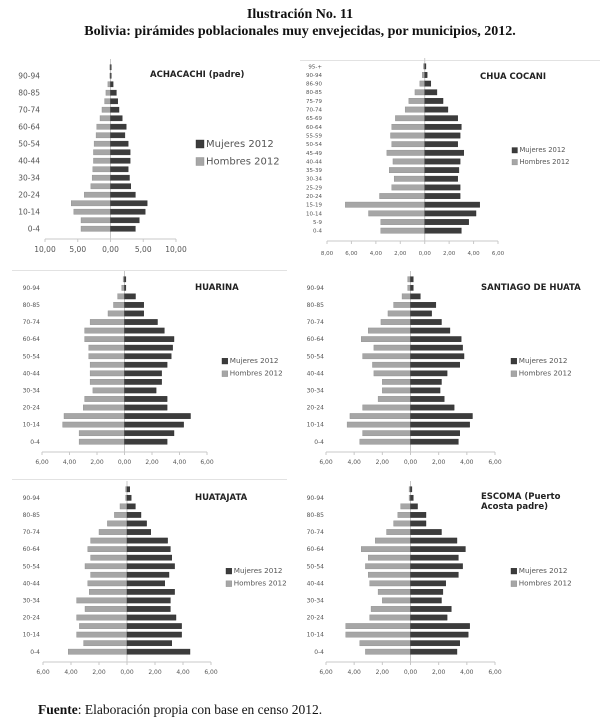 Image resolution: width=600 pixels, height=725 pixels. I want to click on x-tick-label: 2,00, so click(439, 672).